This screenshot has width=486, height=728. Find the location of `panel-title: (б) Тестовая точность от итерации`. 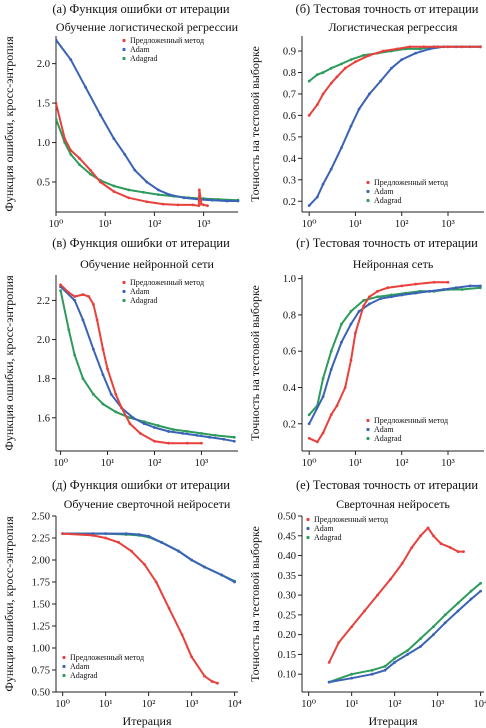

panel-title: (б) Тестовая точность от итерации is located at coordinates (387, 9).